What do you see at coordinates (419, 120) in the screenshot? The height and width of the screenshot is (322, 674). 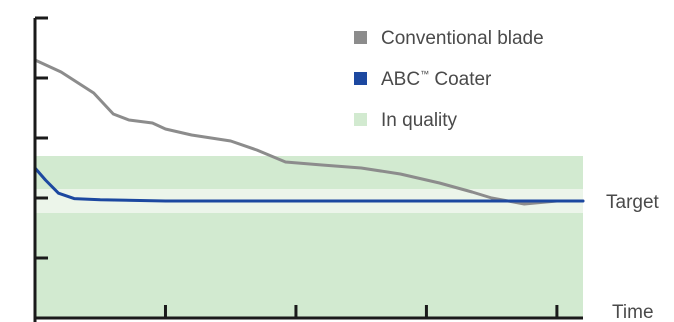 I see `legend-label-in-quality: In quality` at bounding box center [419, 120].